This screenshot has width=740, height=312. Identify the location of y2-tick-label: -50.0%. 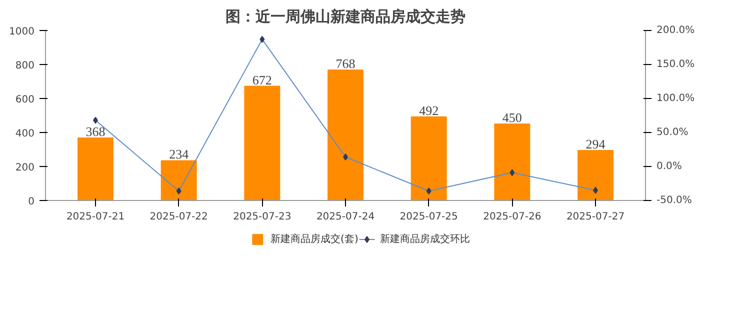
(674, 200).